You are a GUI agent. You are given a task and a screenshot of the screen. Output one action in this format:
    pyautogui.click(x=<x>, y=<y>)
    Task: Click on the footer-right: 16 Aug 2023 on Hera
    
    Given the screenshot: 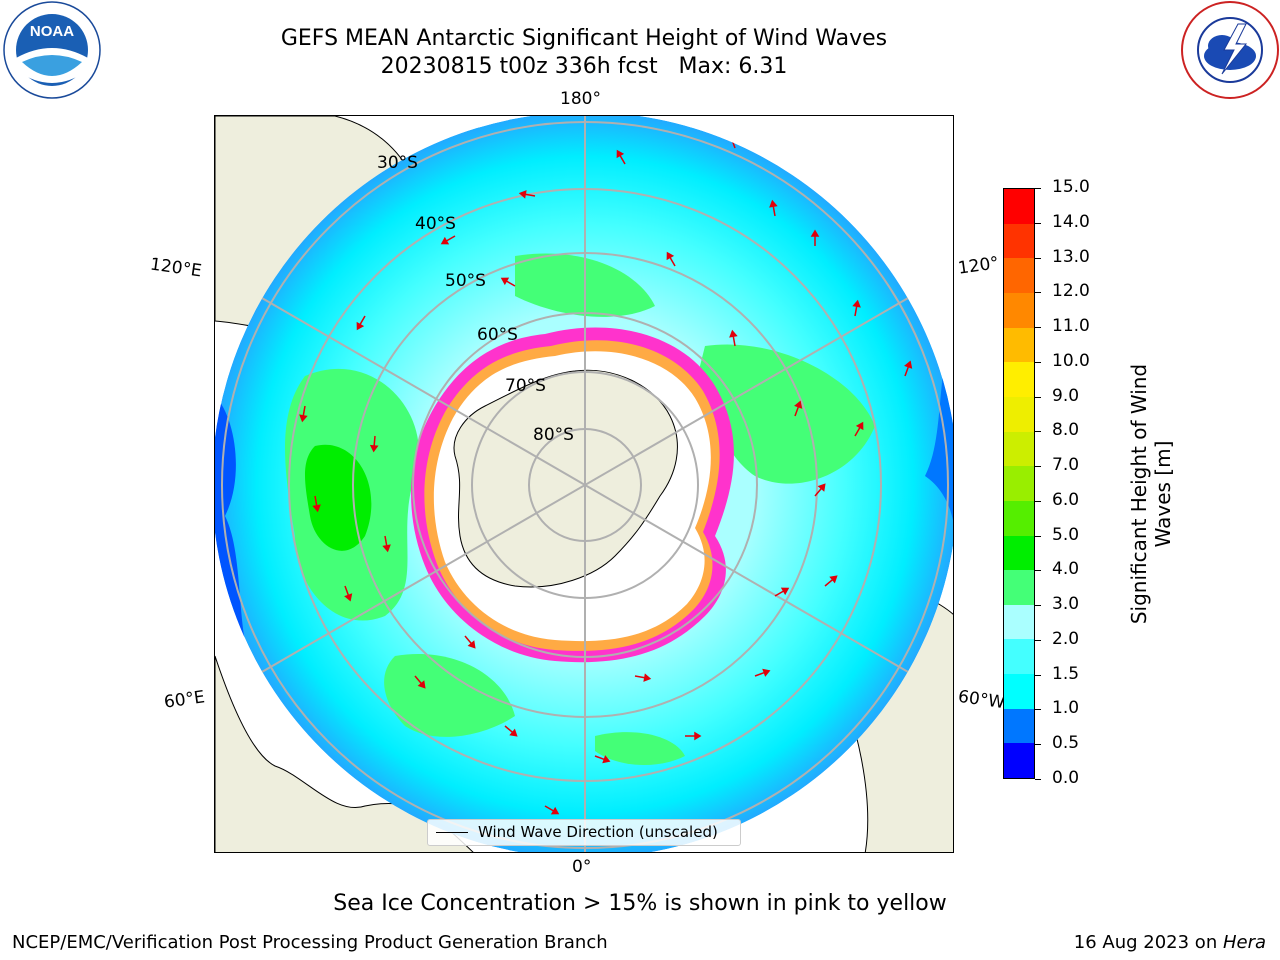 What is the action you would take?
    pyautogui.click(x=1170, y=942)
    